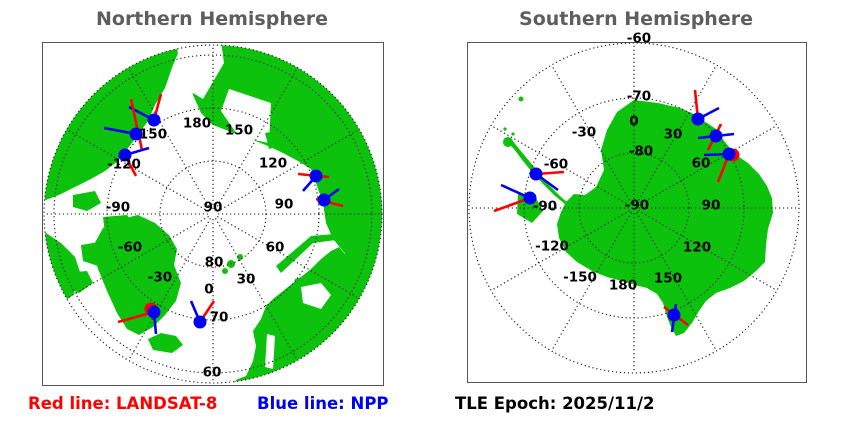 The height and width of the screenshot is (425, 850). What do you see at coordinates (580, 277) in the screenshot?
I see `graticule-label: -150` at bounding box center [580, 277].